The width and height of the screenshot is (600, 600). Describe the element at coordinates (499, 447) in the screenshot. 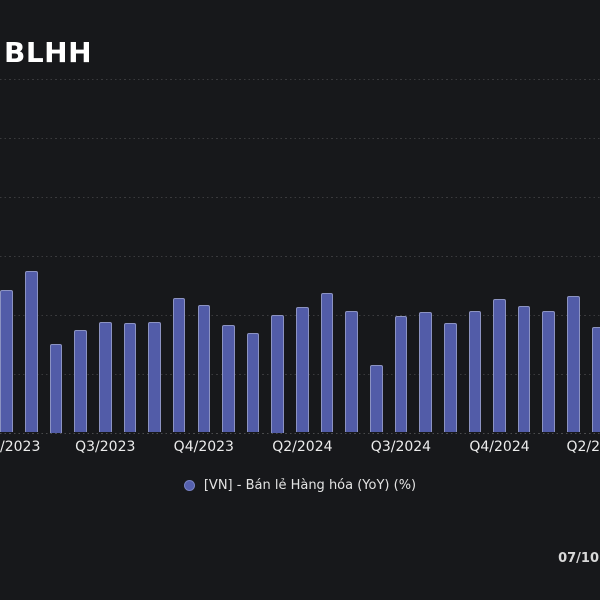

I see `x-tick-label: Q4/2024` at that location.